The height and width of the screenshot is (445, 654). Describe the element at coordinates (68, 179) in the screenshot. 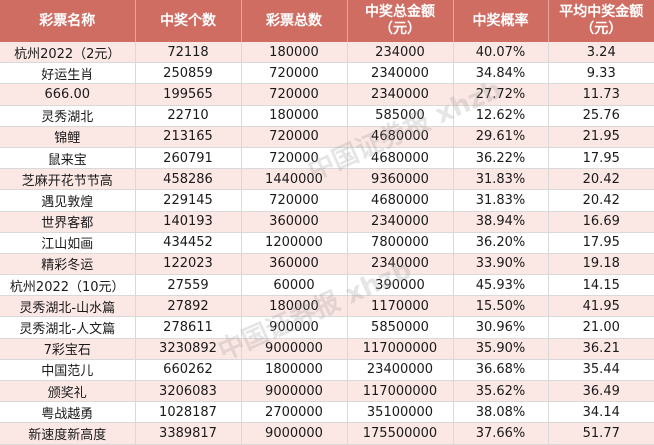

I see `cell-lottery-name: 芝麻开花节节高` at that location.